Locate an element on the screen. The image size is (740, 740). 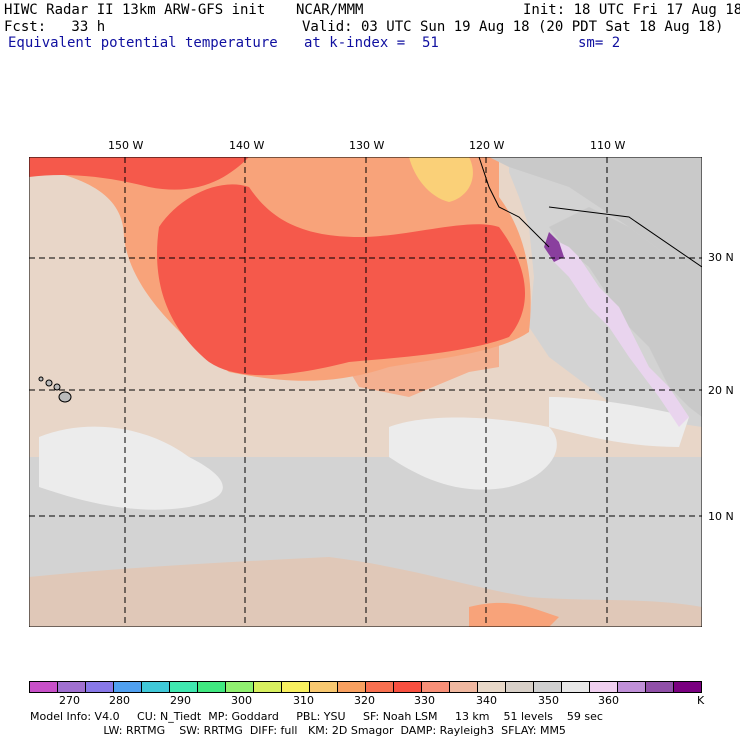
colorbar-label: 310 is located at coordinates (303, 700).